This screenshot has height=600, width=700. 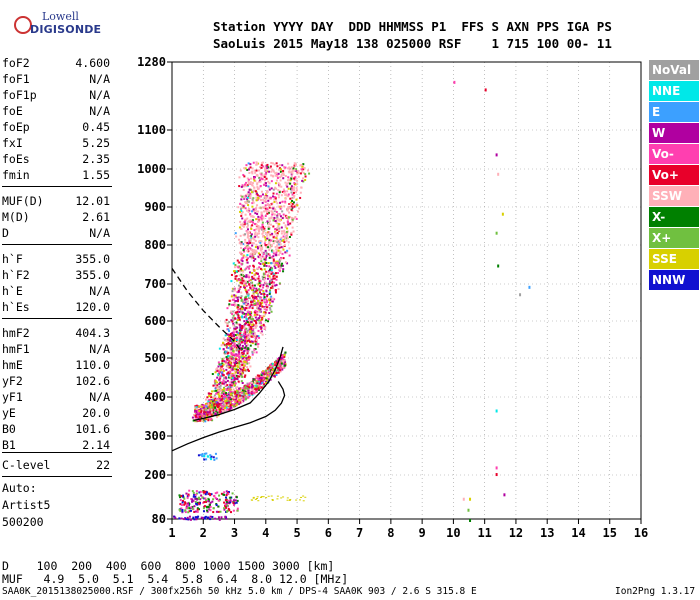 What do you see at coordinates (92, 333) in the screenshot?
I see `param-value: 404.3` at bounding box center [92, 333].